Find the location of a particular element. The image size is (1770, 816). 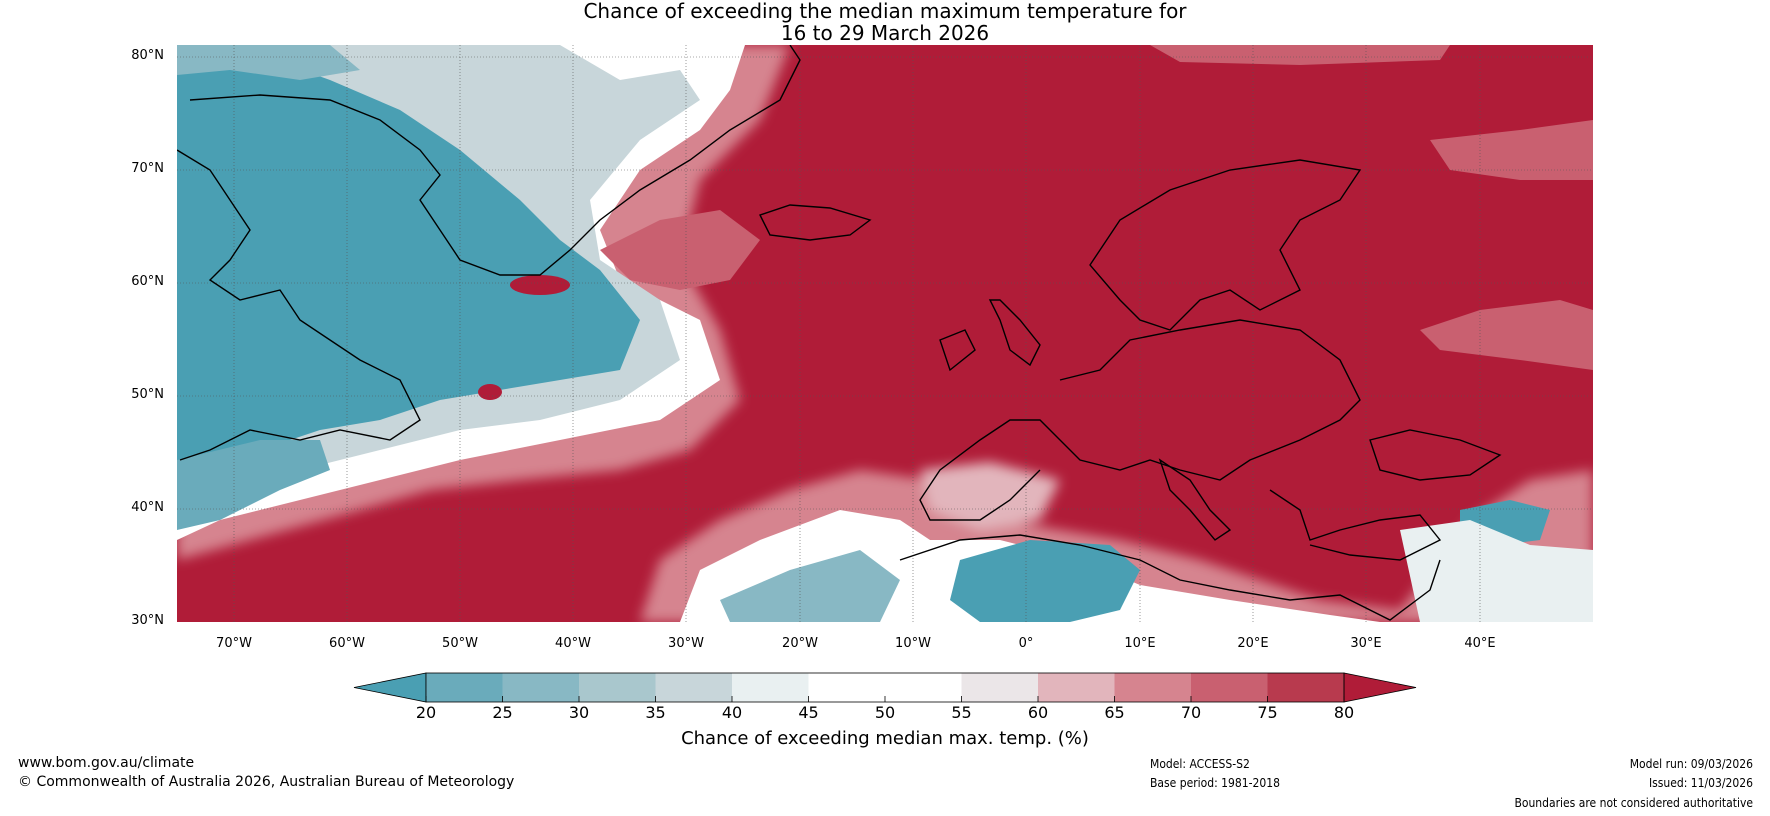

lon-label-20w: 20°W is located at coordinates (800, 643).